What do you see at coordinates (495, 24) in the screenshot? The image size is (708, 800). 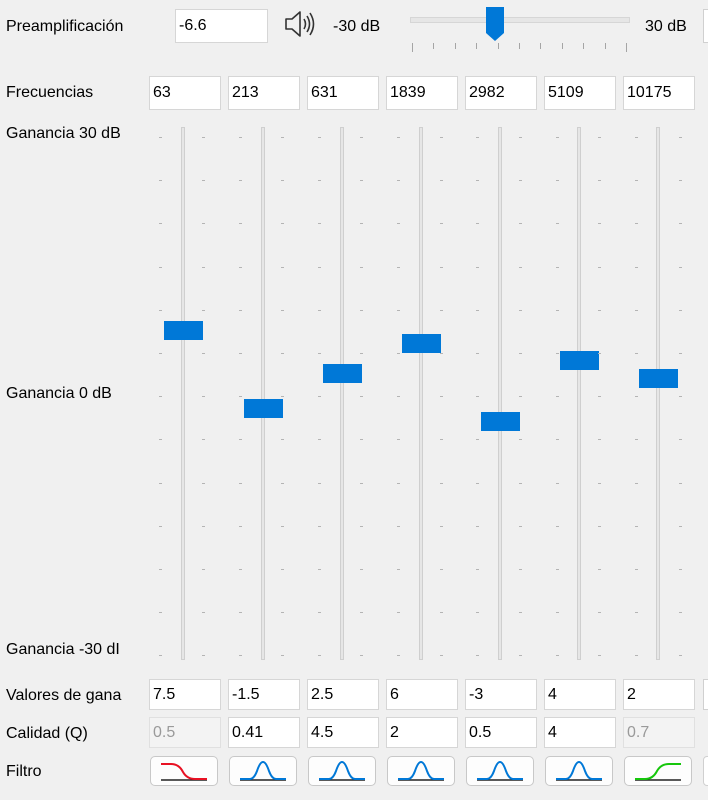 I see `preamp-slider-thumb` at bounding box center [495, 24].